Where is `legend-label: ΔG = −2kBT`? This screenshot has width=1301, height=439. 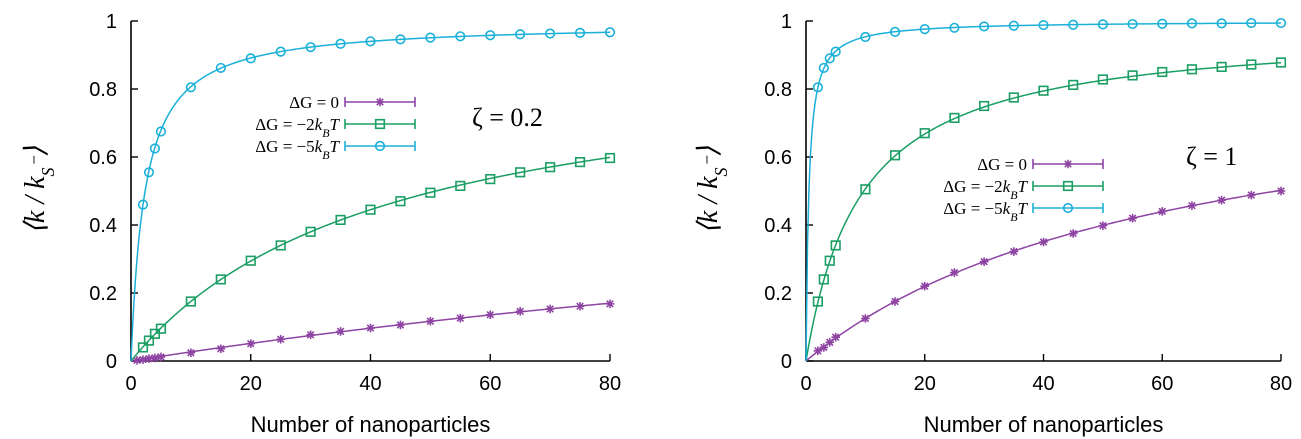 legend-label: ΔG = −2kBT is located at coordinates (297, 127).